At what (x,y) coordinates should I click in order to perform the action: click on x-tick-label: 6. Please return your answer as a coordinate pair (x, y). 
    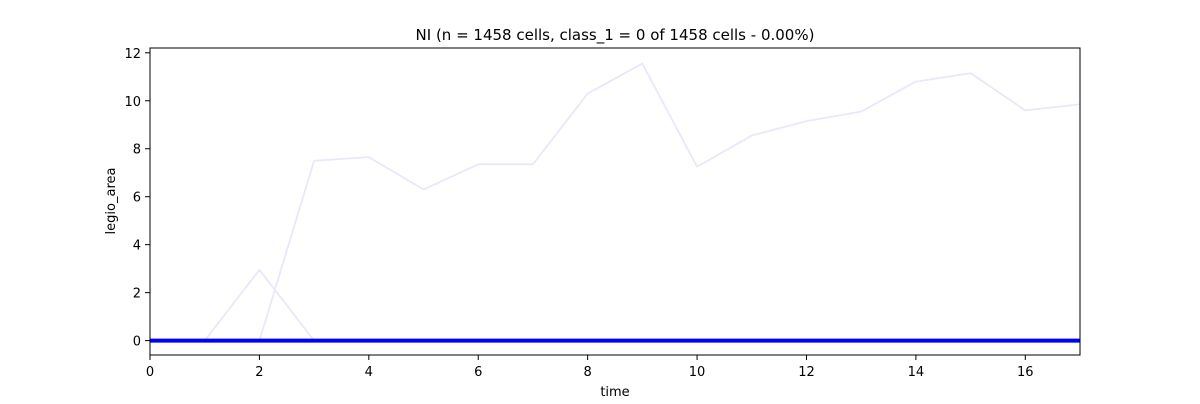
    Looking at the image, I should click on (478, 372).